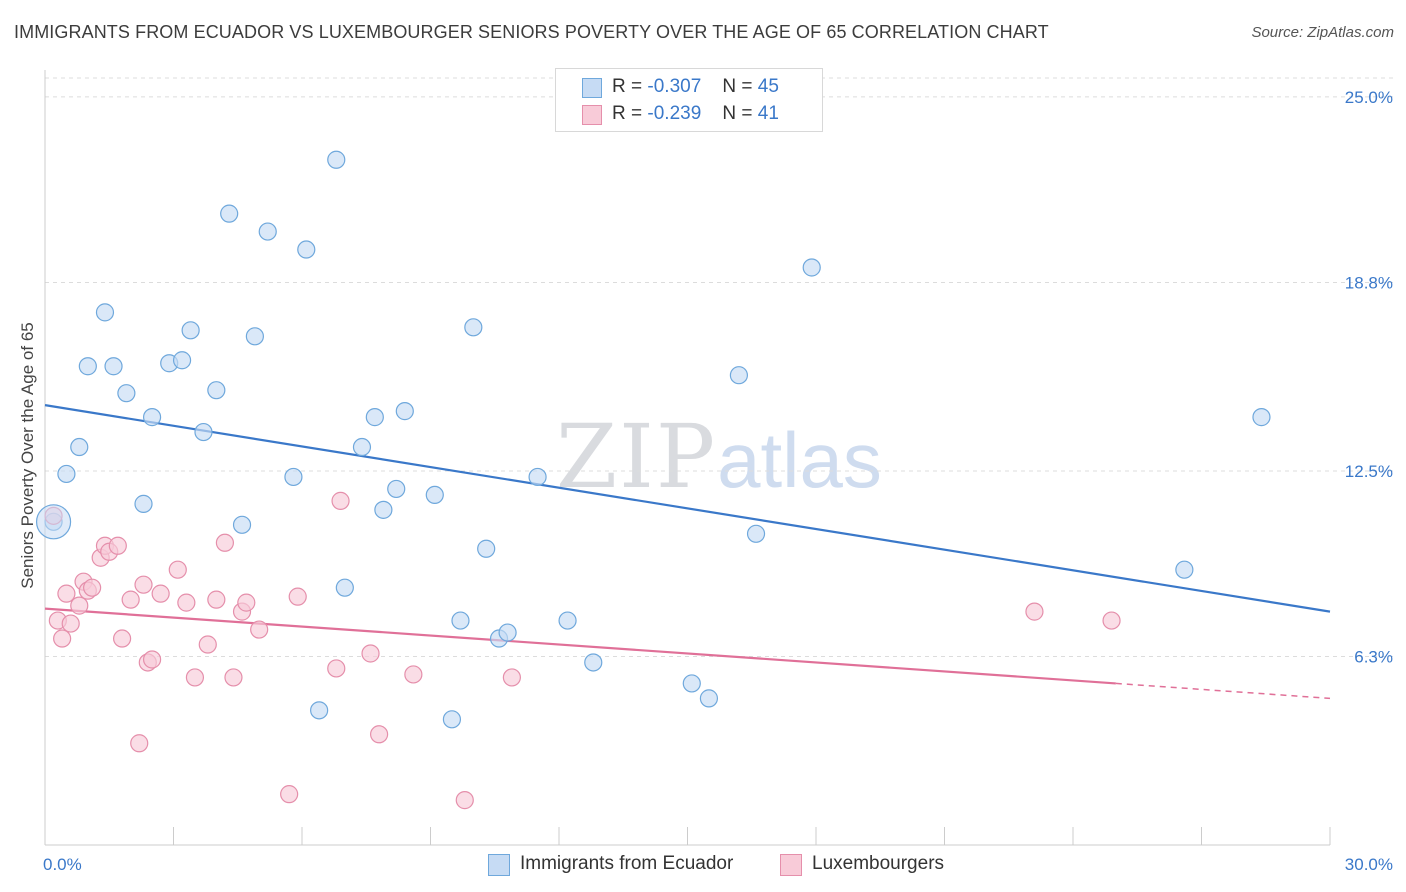 This screenshot has width=1406, height=892. What do you see at coordinates (1369, 97) in the screenshot?
I see `y-tick-label: 25.0%` at bounding box center [1369, 97].